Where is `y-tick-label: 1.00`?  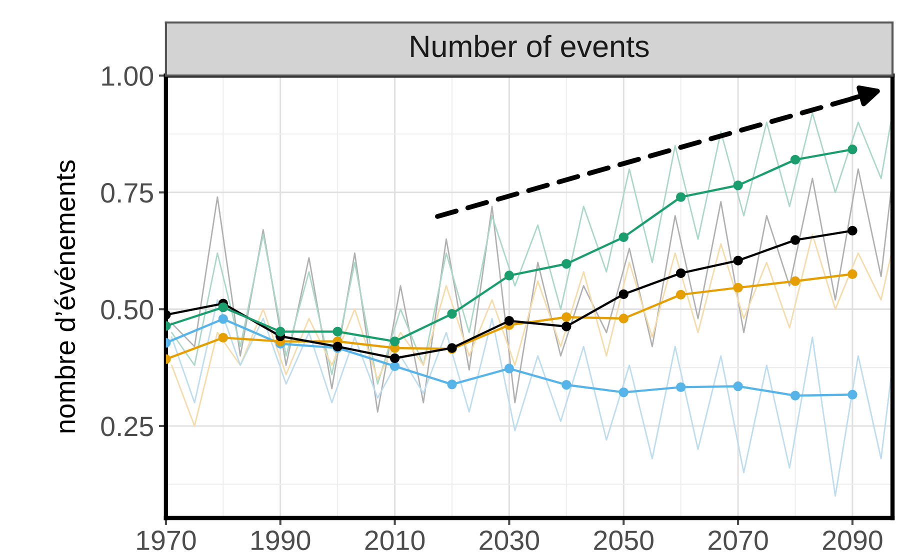 y-tick-label: 1.00 is located at coordinates (128, 76).